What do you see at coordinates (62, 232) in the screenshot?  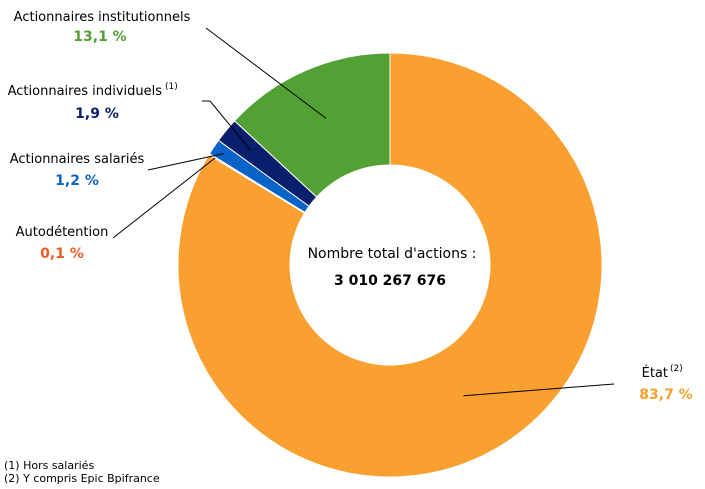 I see `slice-name-autodetention: Autodétention` at bounding box center [62, 232].